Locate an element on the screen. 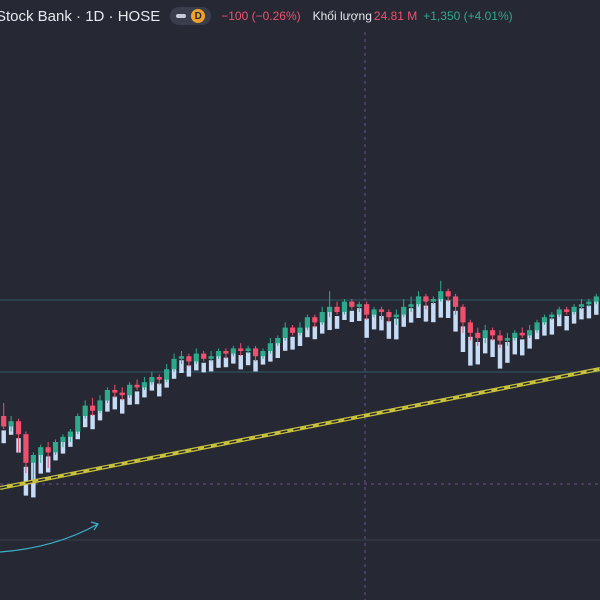  arrow-head-icon is located at coordinates (94, 526).